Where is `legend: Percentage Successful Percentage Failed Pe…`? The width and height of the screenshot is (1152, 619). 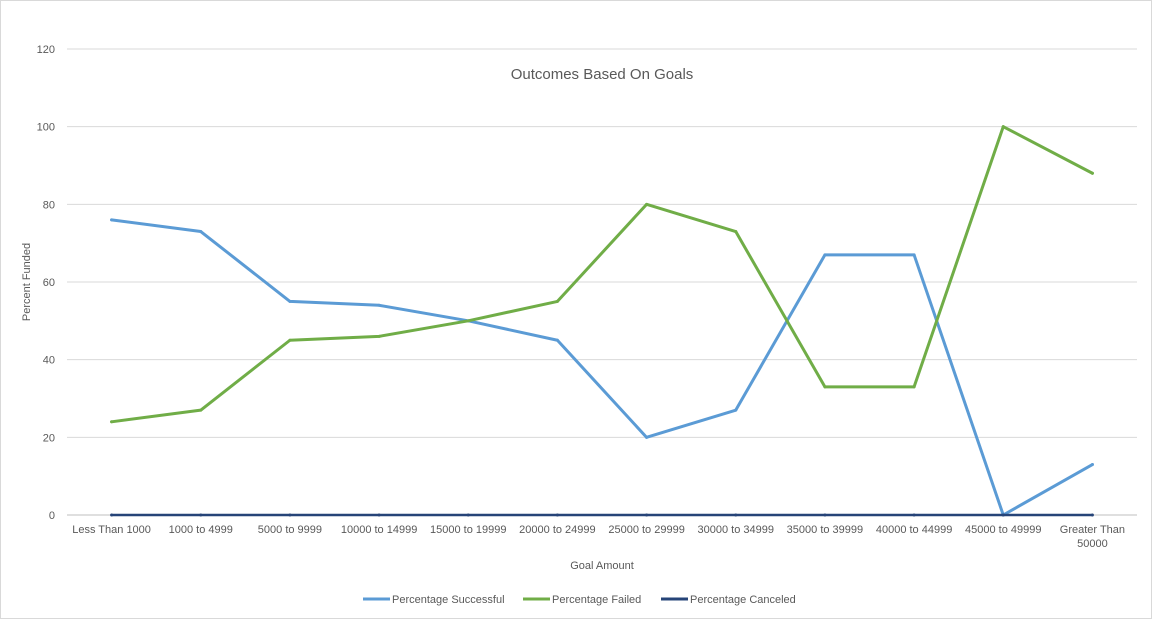 legend: Percentage Successful Percentage Failed Pe… is located at coordinates (579, 600).